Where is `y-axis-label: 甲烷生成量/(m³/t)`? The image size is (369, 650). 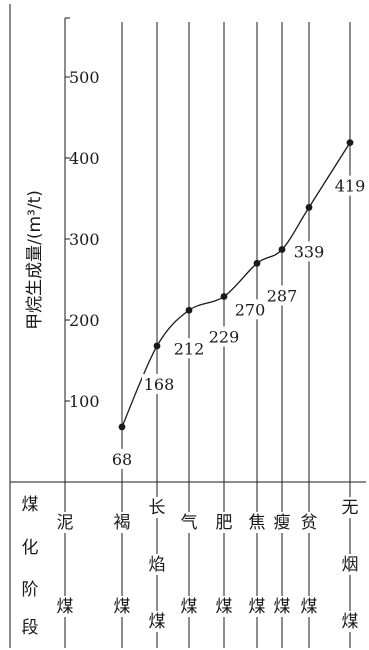 y-axis-label: 甲烷生成量/(m³/t) is located at coordinates (35, 260).